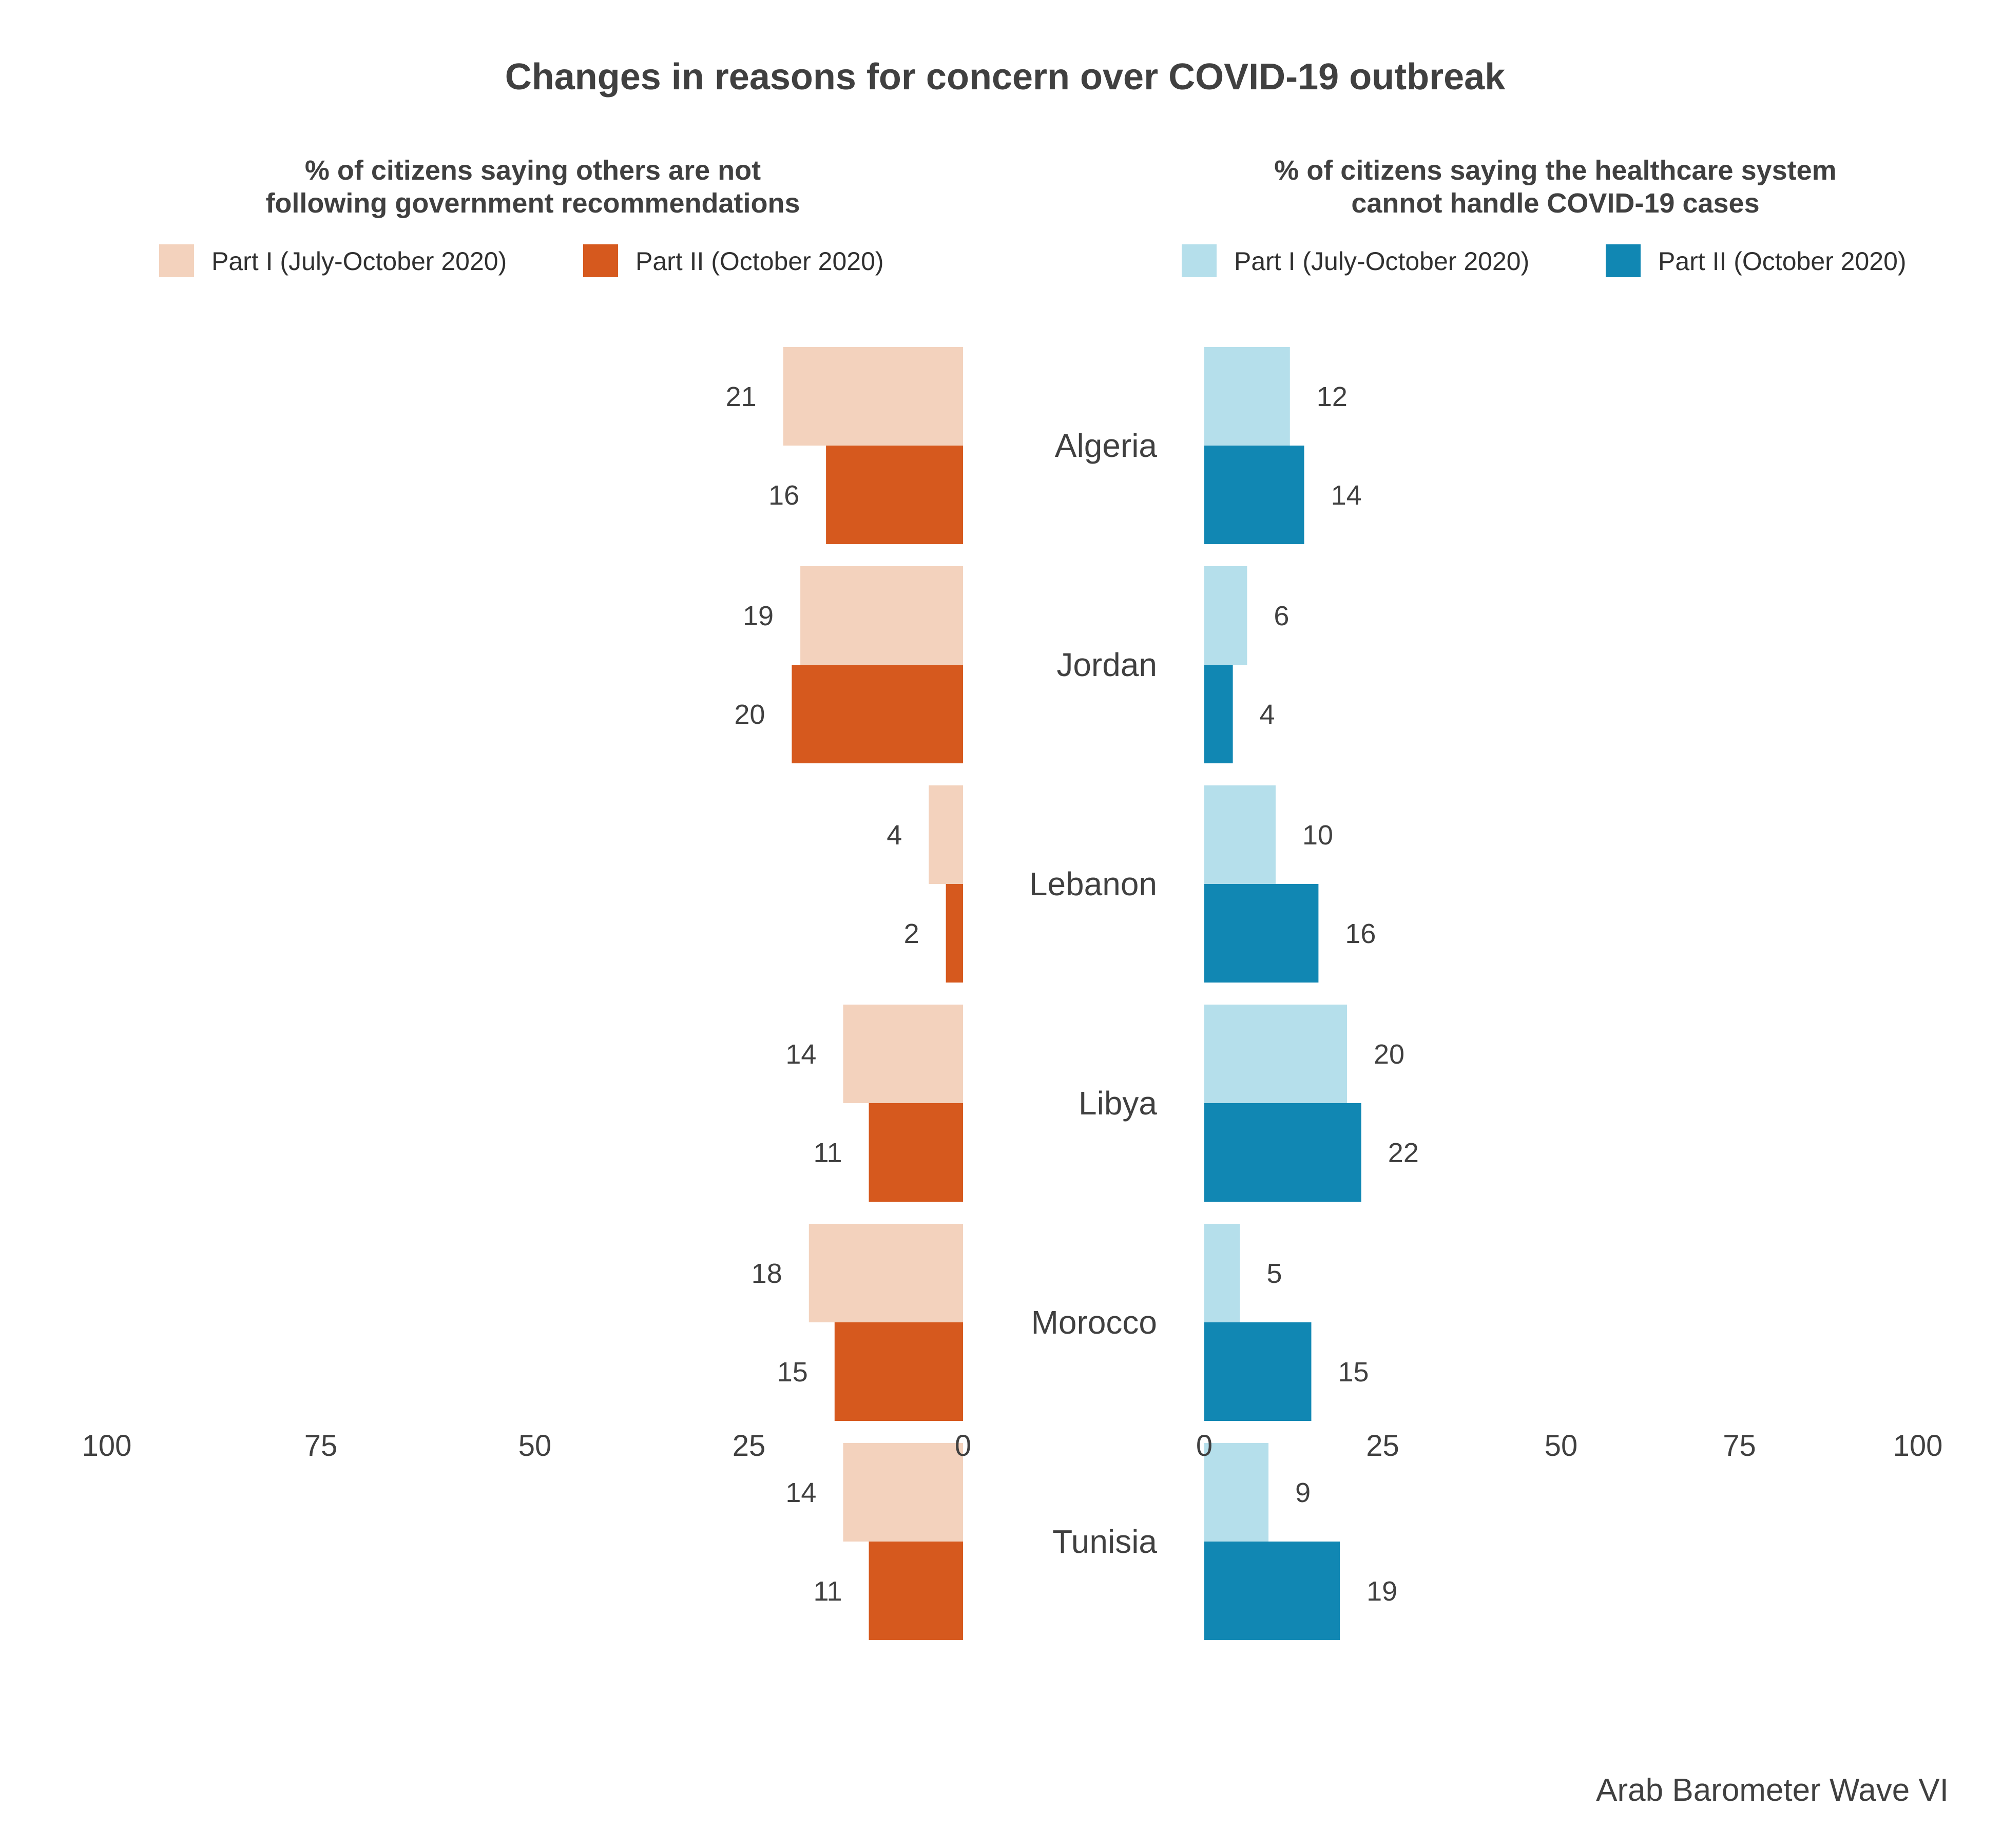 Image resolution: width=2002 pixels, height=1848 pixels. Describe the element at coordinates (844, 993) in the screenshot. I see `left-bars: 21 16 19 20 4 2 14 11 18 15 14 11` at that location.